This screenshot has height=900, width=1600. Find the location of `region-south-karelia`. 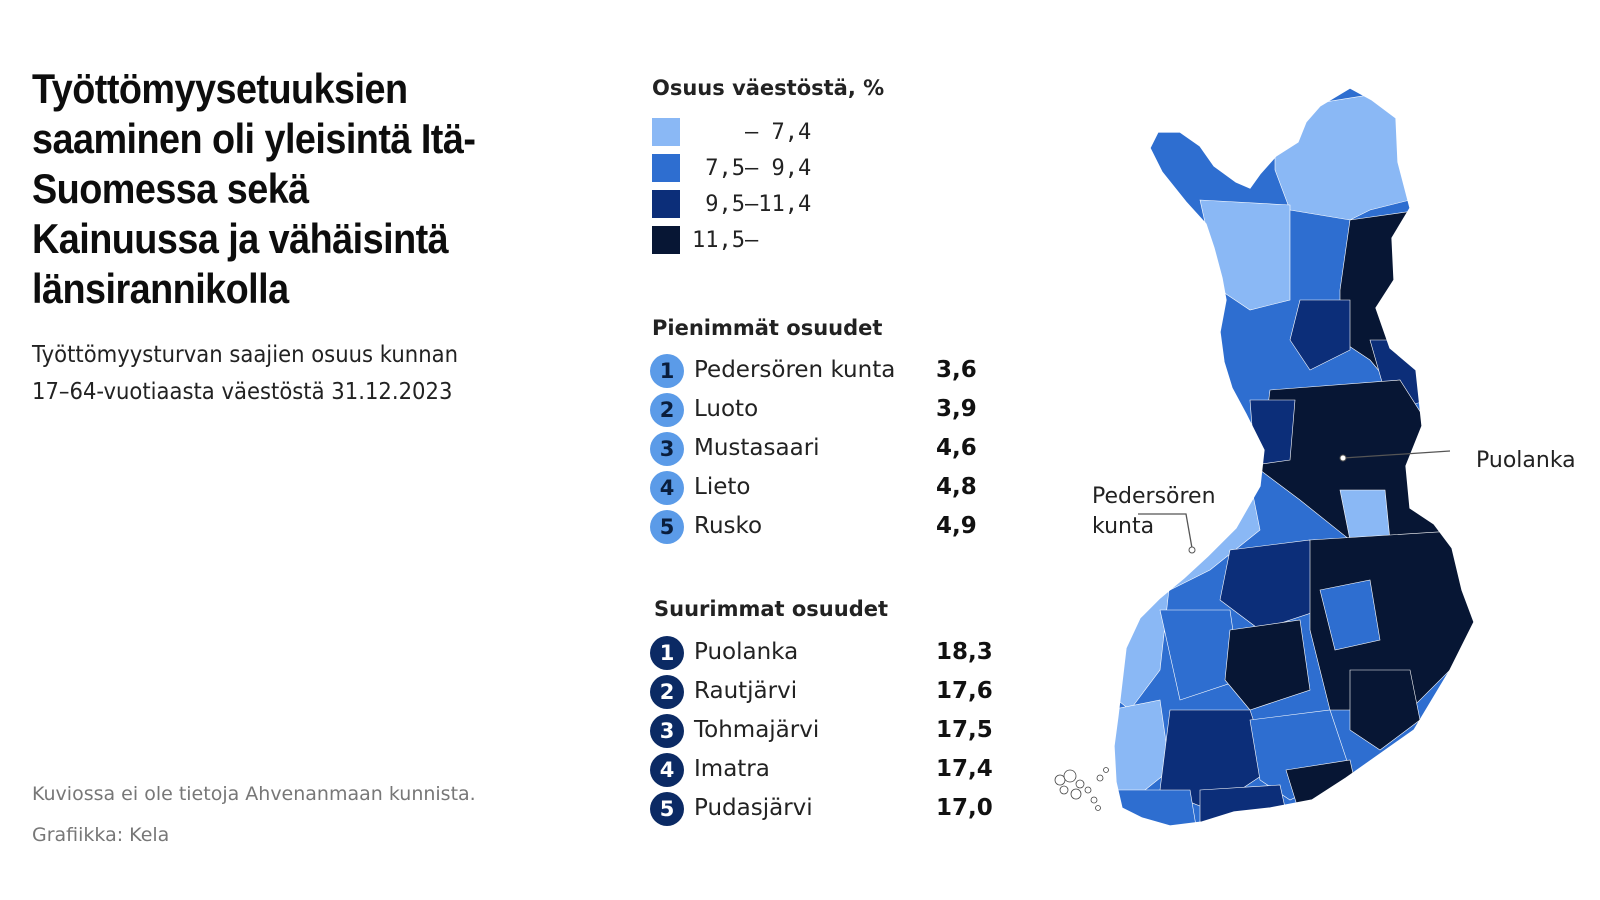

region-south-karelia is located at coordinates (1385, 710).